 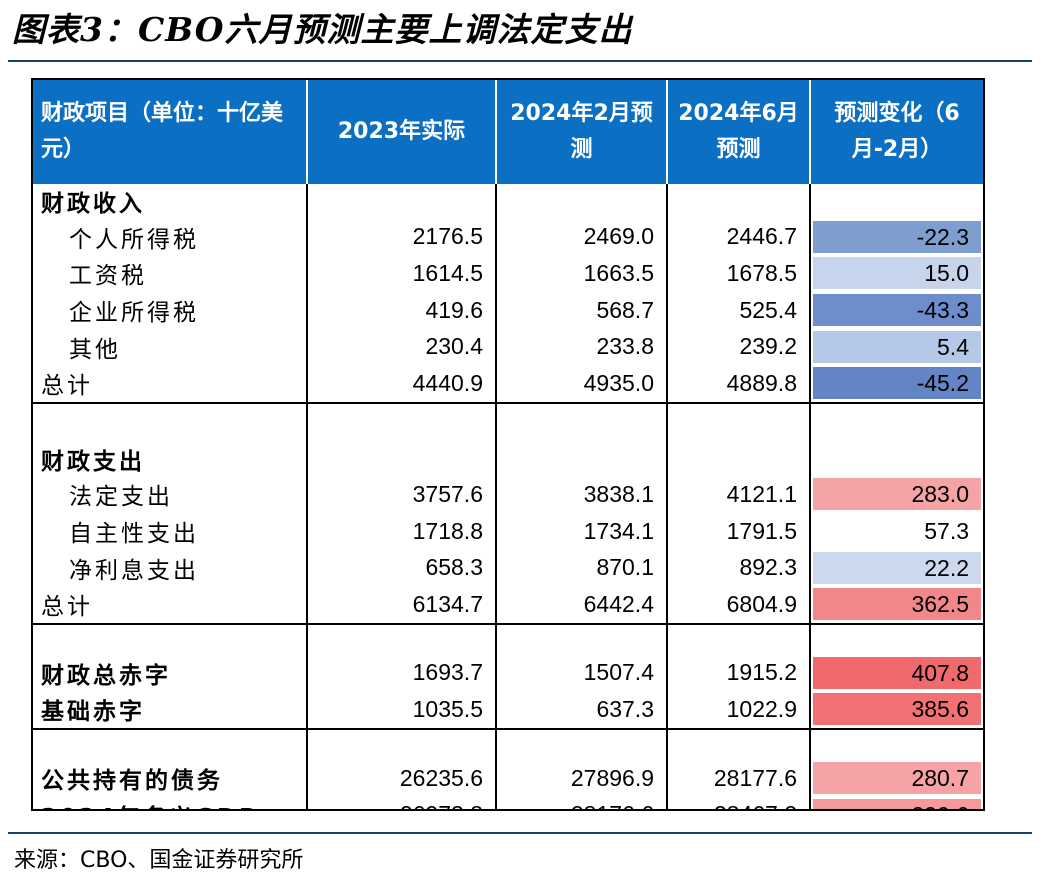 I want to click on top-rule, so click(x=520, y=61).